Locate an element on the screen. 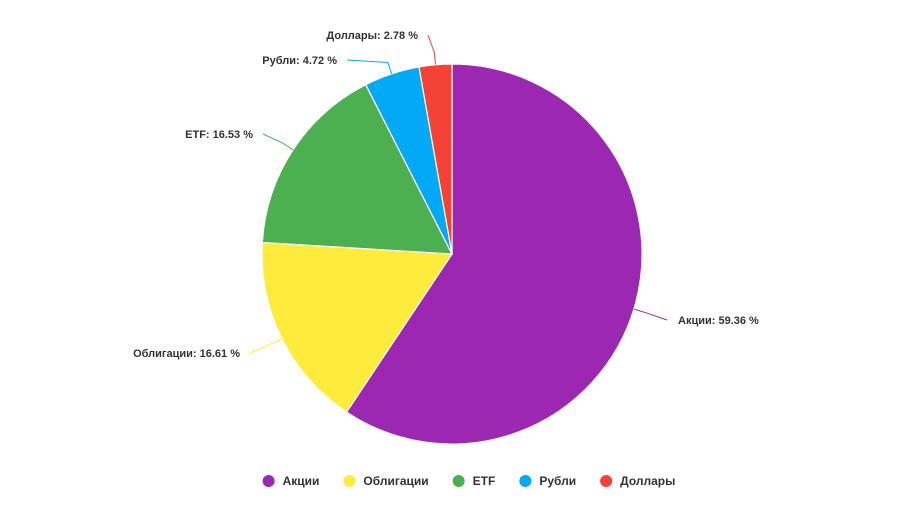 The image size is (919, 519). data-label-2: Облигации: 16.61 % is located at coordinates (186, 354).